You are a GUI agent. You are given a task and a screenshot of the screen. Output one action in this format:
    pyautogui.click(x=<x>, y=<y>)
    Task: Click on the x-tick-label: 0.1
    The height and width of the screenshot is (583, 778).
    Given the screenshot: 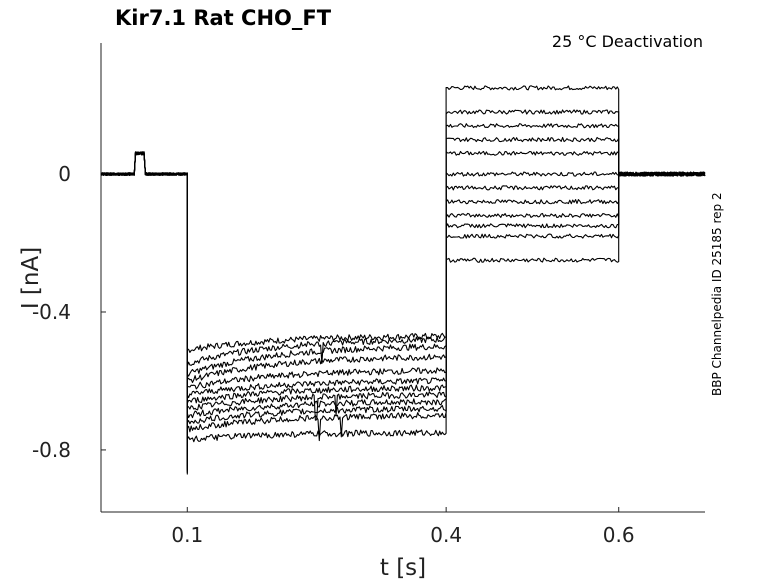 What is the action you would take?
    pyautogui.click(x=187, y=535)
    